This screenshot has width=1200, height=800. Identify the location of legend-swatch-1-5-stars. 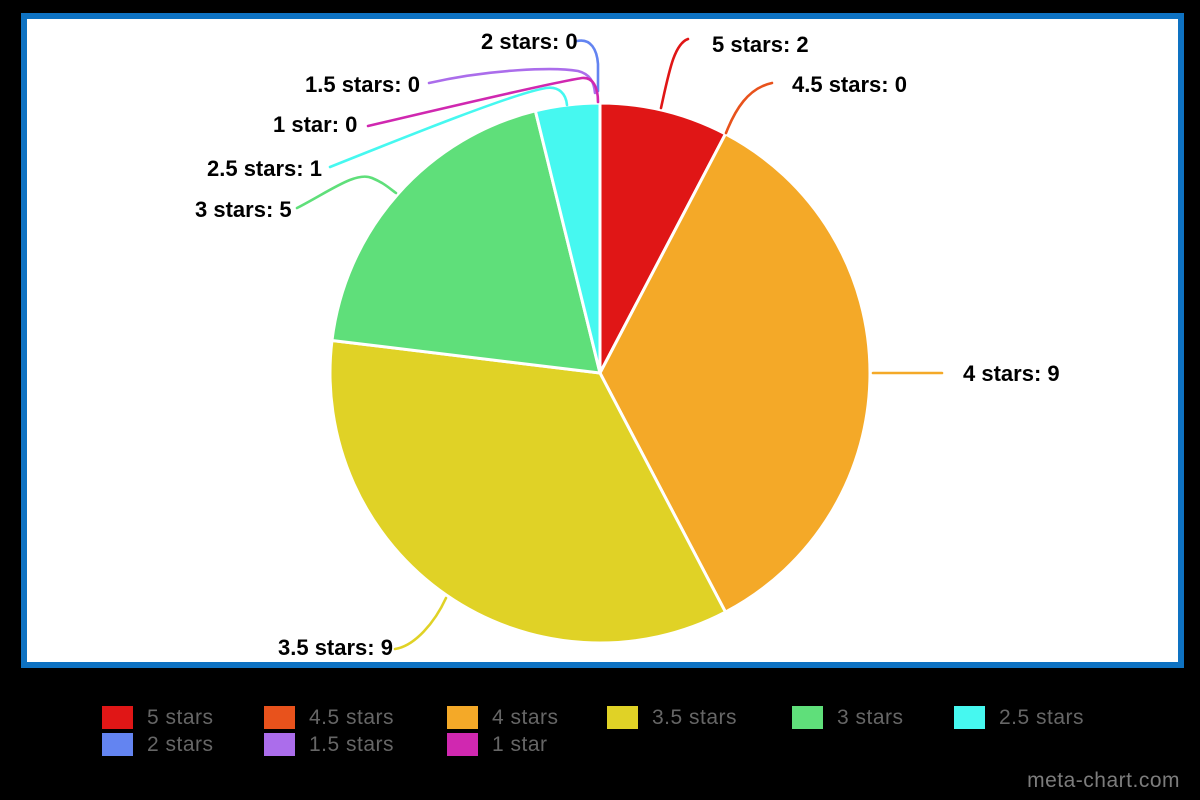
(279, 744).